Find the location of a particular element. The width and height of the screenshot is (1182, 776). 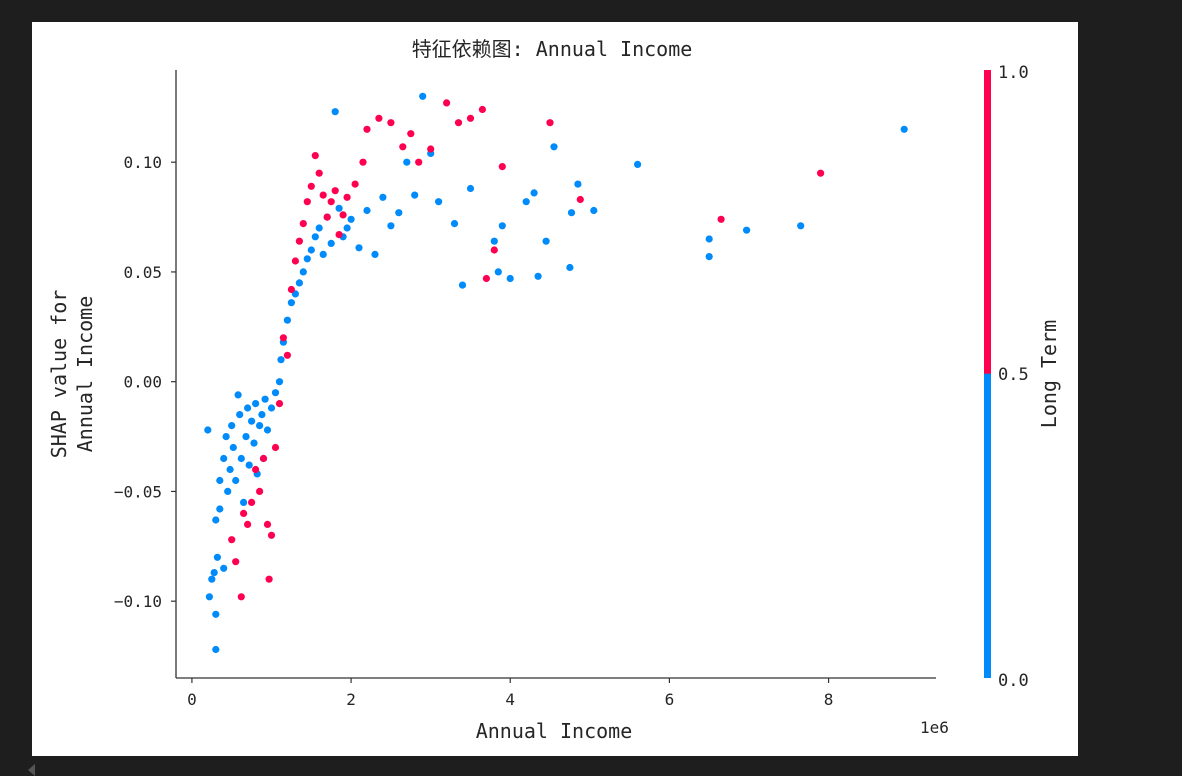

y-tick-label: 0.10 is located at coordinates (142, 162).